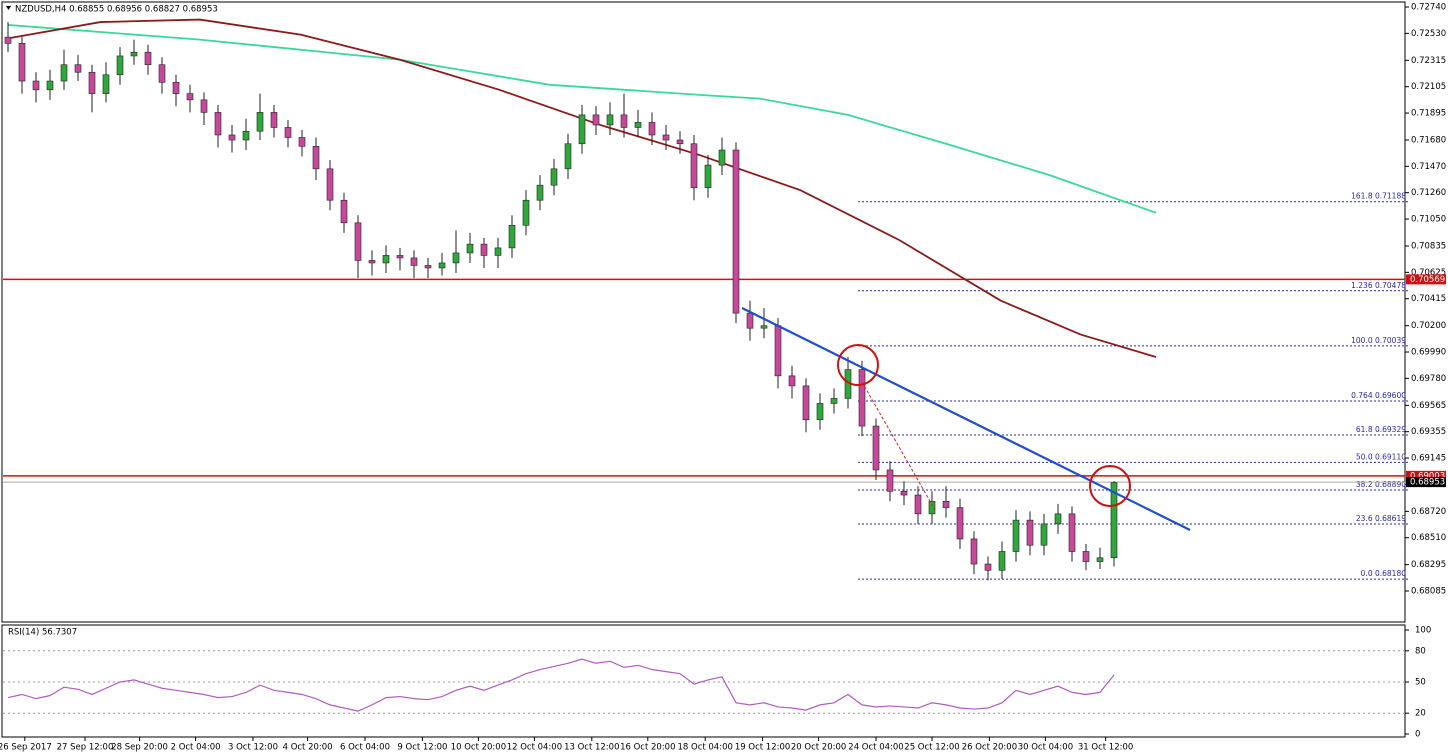  I want to click on fib-label: 161.8 0.71188, so click(1378, 196).